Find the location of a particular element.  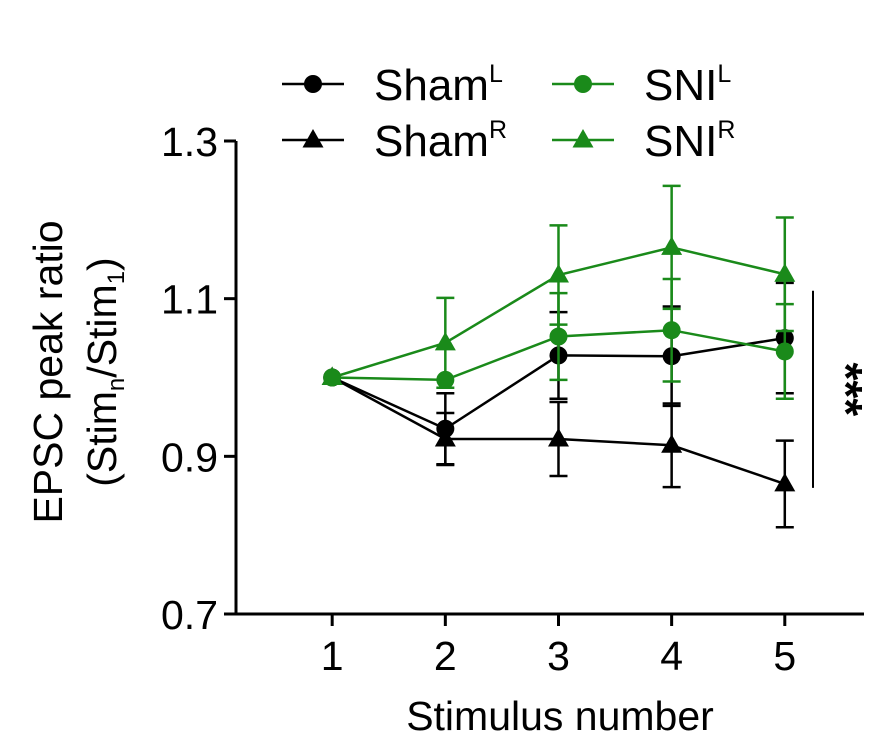

legend-label-sniL: SNIL is located at coordinates (687, 85).